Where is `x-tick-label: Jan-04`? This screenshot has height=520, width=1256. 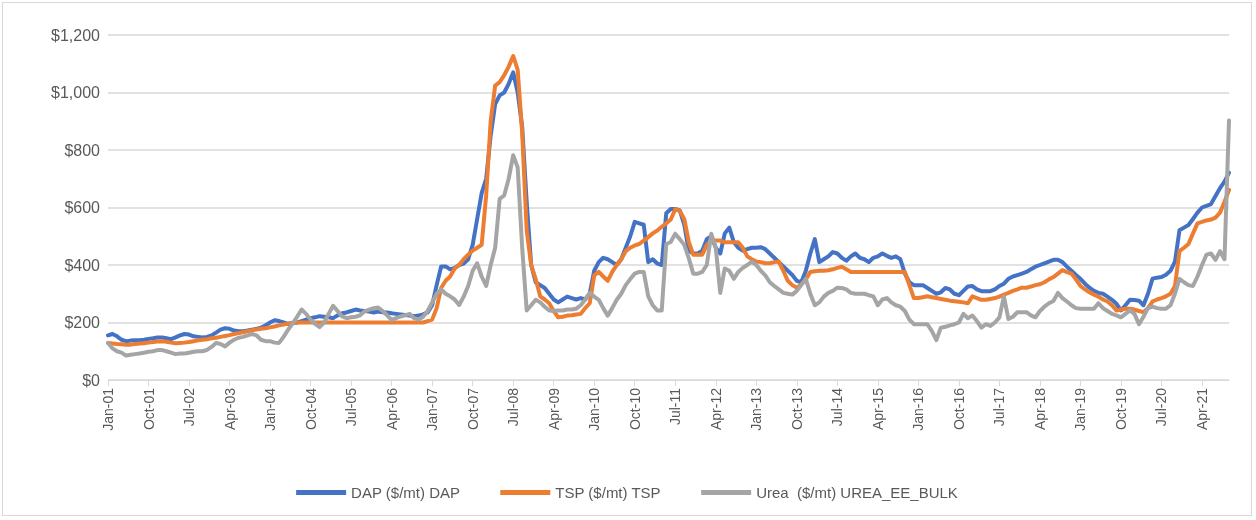
x-tick-label: Jan-04 is located at coordinates (270, 409).